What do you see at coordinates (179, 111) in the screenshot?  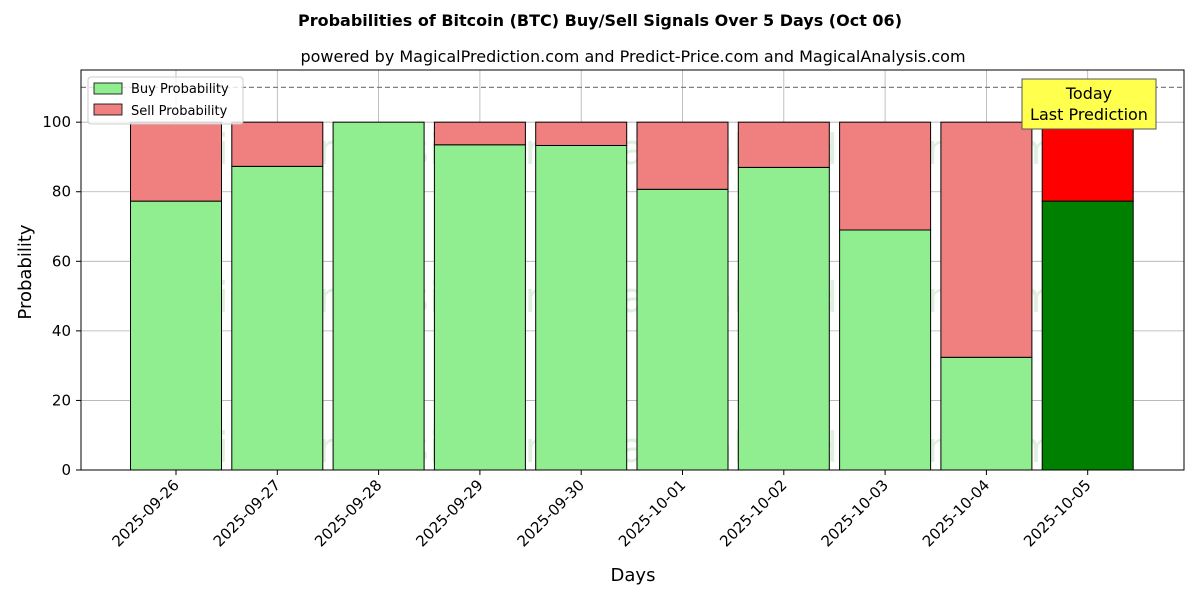 I see `legend-sell-label: Sell Probability` at bounding box center [179, 111].